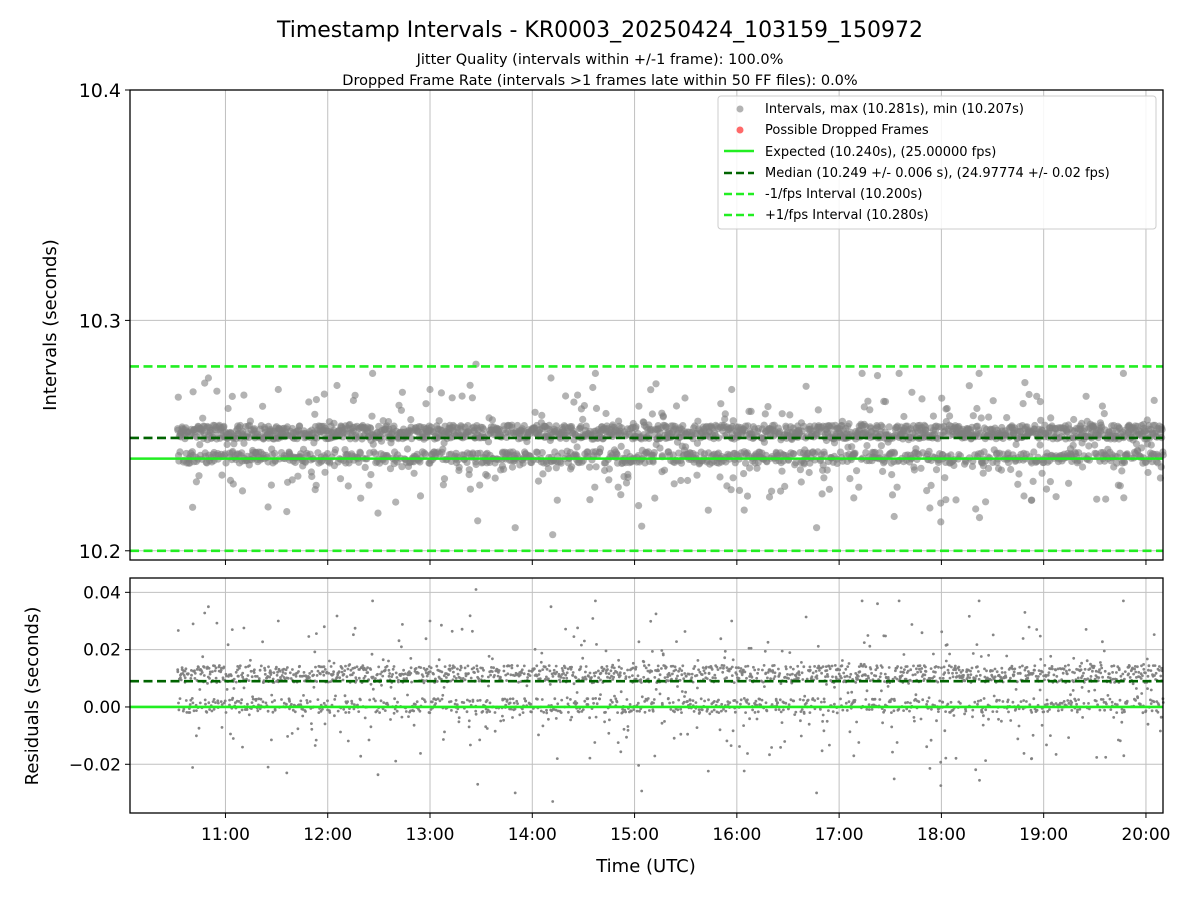 Image resolution: width=1200 pixels, height=900 pixels. What do you see at coordinates (847, 215) in the screenshot?
I see `legend-plus-fps-label: +1/fps Interval (10.280s)` at bounding box center [847, 215].